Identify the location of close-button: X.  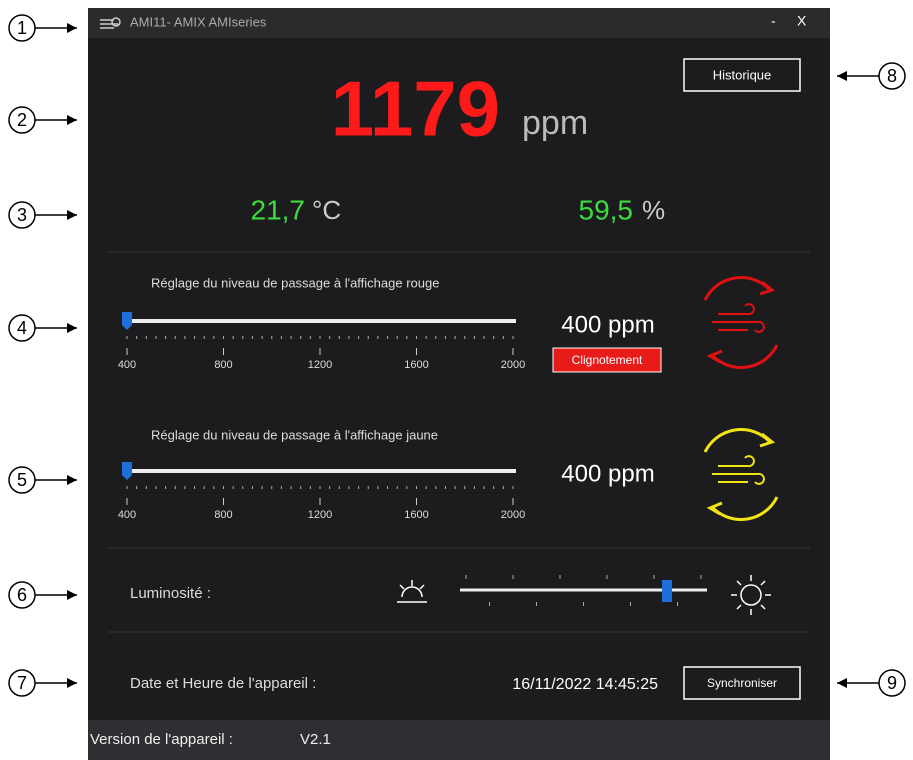
(802, 21).